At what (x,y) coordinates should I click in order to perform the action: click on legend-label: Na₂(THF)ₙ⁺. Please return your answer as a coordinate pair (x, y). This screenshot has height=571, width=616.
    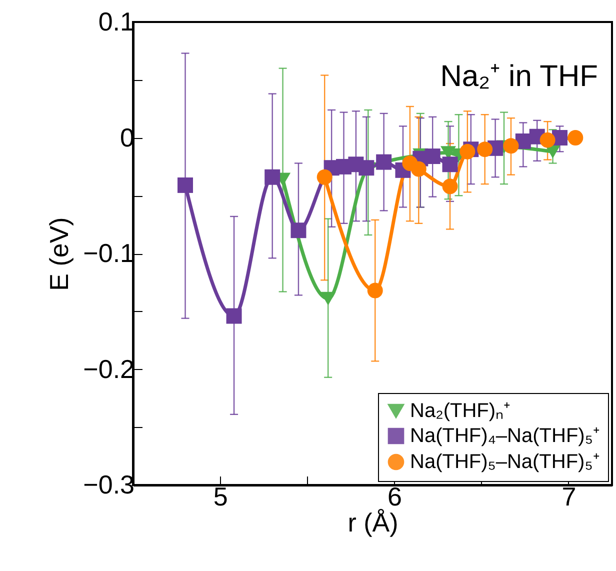
    Looking at the image, I should click on (460, 411).